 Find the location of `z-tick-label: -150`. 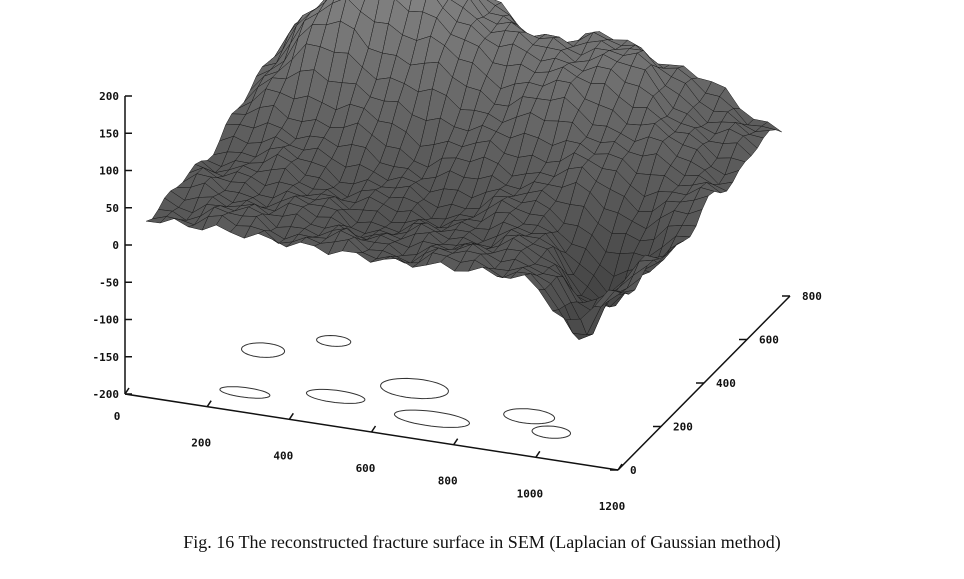

z-tick-label: -150 is located at coordinates (106, 357).